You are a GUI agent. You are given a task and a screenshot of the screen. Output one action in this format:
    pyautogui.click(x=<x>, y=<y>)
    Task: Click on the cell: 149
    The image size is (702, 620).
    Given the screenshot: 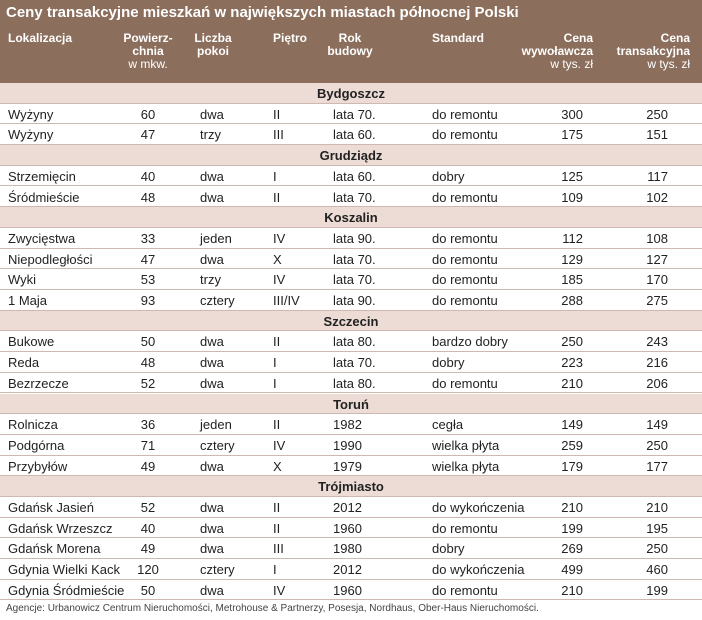 What is the action you would take?
    pyautogui.click(x=657, y=425)
    